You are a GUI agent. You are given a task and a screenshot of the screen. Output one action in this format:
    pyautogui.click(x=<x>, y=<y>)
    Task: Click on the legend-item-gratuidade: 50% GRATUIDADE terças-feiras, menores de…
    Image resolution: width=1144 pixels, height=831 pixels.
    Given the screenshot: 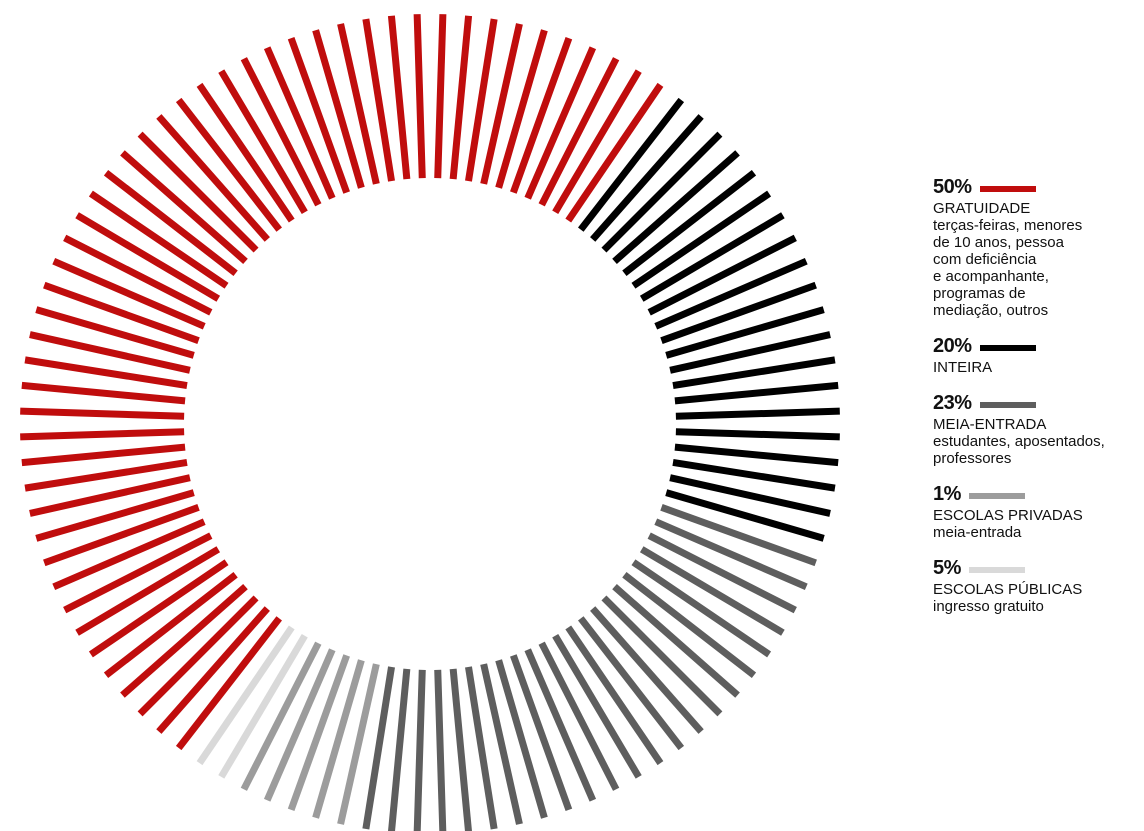 What is the action you would take?
    pyautogui.click(x=1035, y=248)
    